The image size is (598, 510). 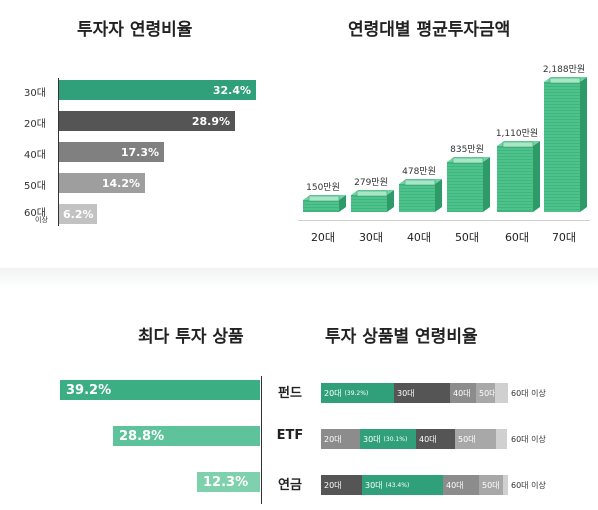 I want to click on avg-invest-value-label: 279만원, so click(x=371, y=183).